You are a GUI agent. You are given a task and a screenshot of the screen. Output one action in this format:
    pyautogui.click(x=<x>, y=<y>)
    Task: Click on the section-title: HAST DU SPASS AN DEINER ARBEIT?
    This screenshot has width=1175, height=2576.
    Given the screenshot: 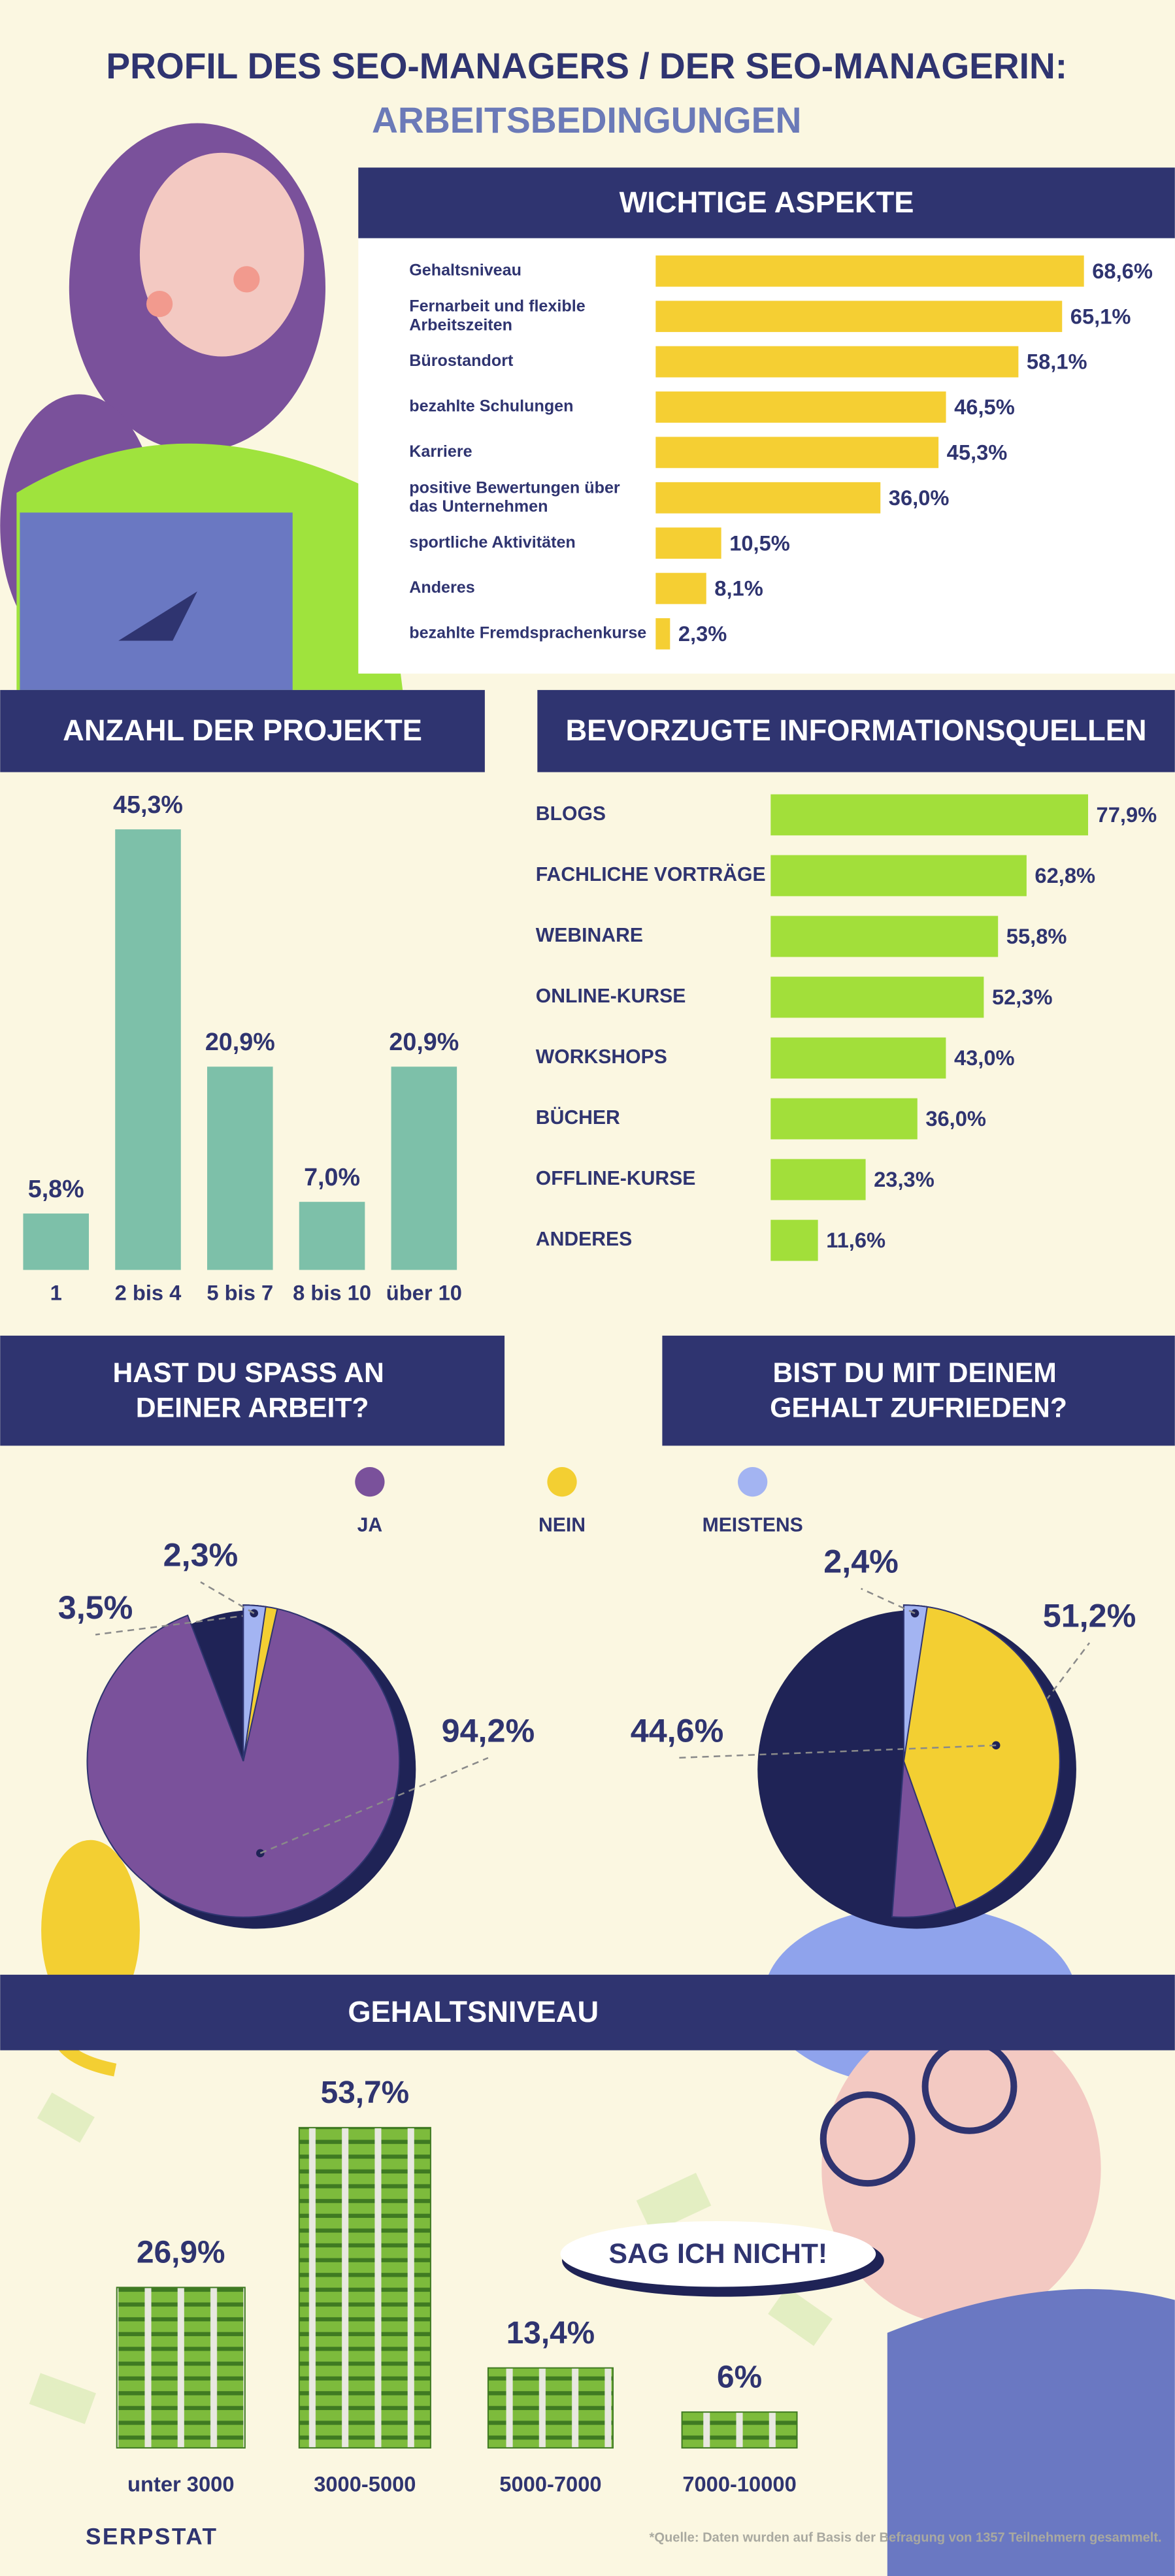 What is the action you would take?
    pyautogui.click(x=252, y=1390)
    